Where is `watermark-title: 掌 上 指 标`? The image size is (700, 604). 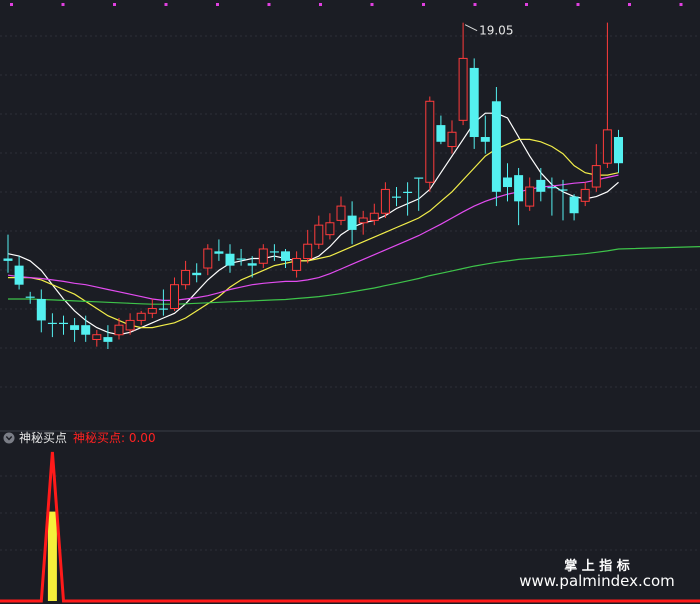
watermark-title: 掌 上 指 标 is located at coordinates (597, 566).